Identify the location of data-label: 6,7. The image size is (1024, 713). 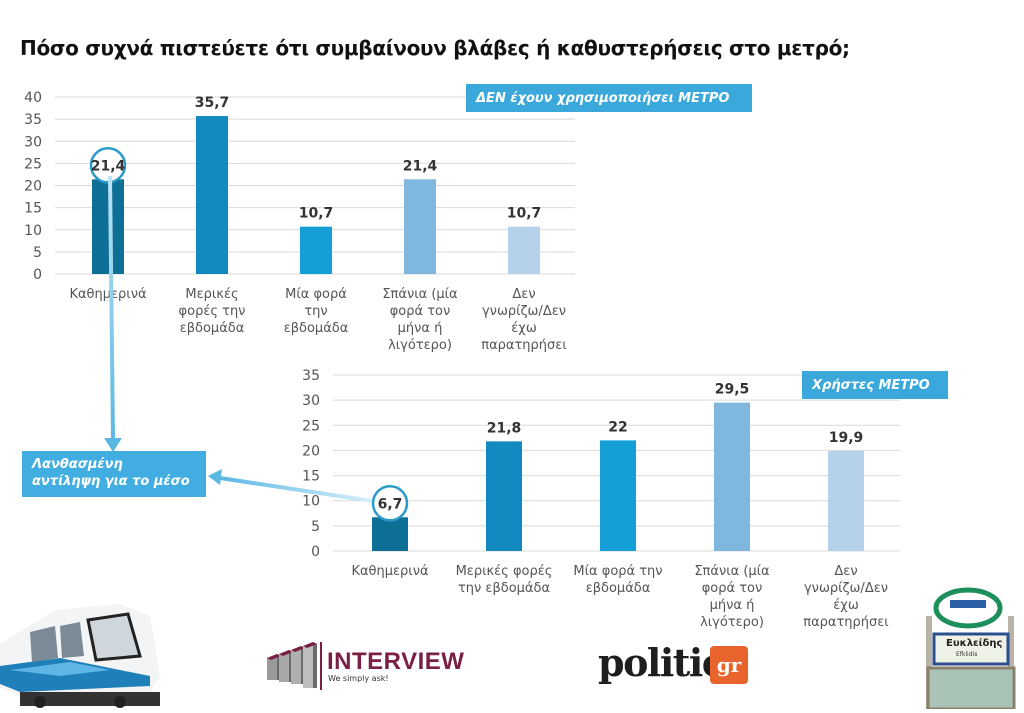
(390, 504).